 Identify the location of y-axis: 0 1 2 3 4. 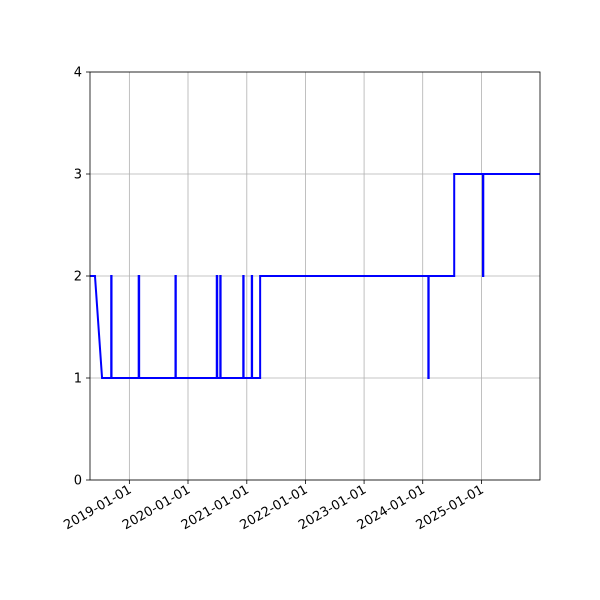
(82, 277).